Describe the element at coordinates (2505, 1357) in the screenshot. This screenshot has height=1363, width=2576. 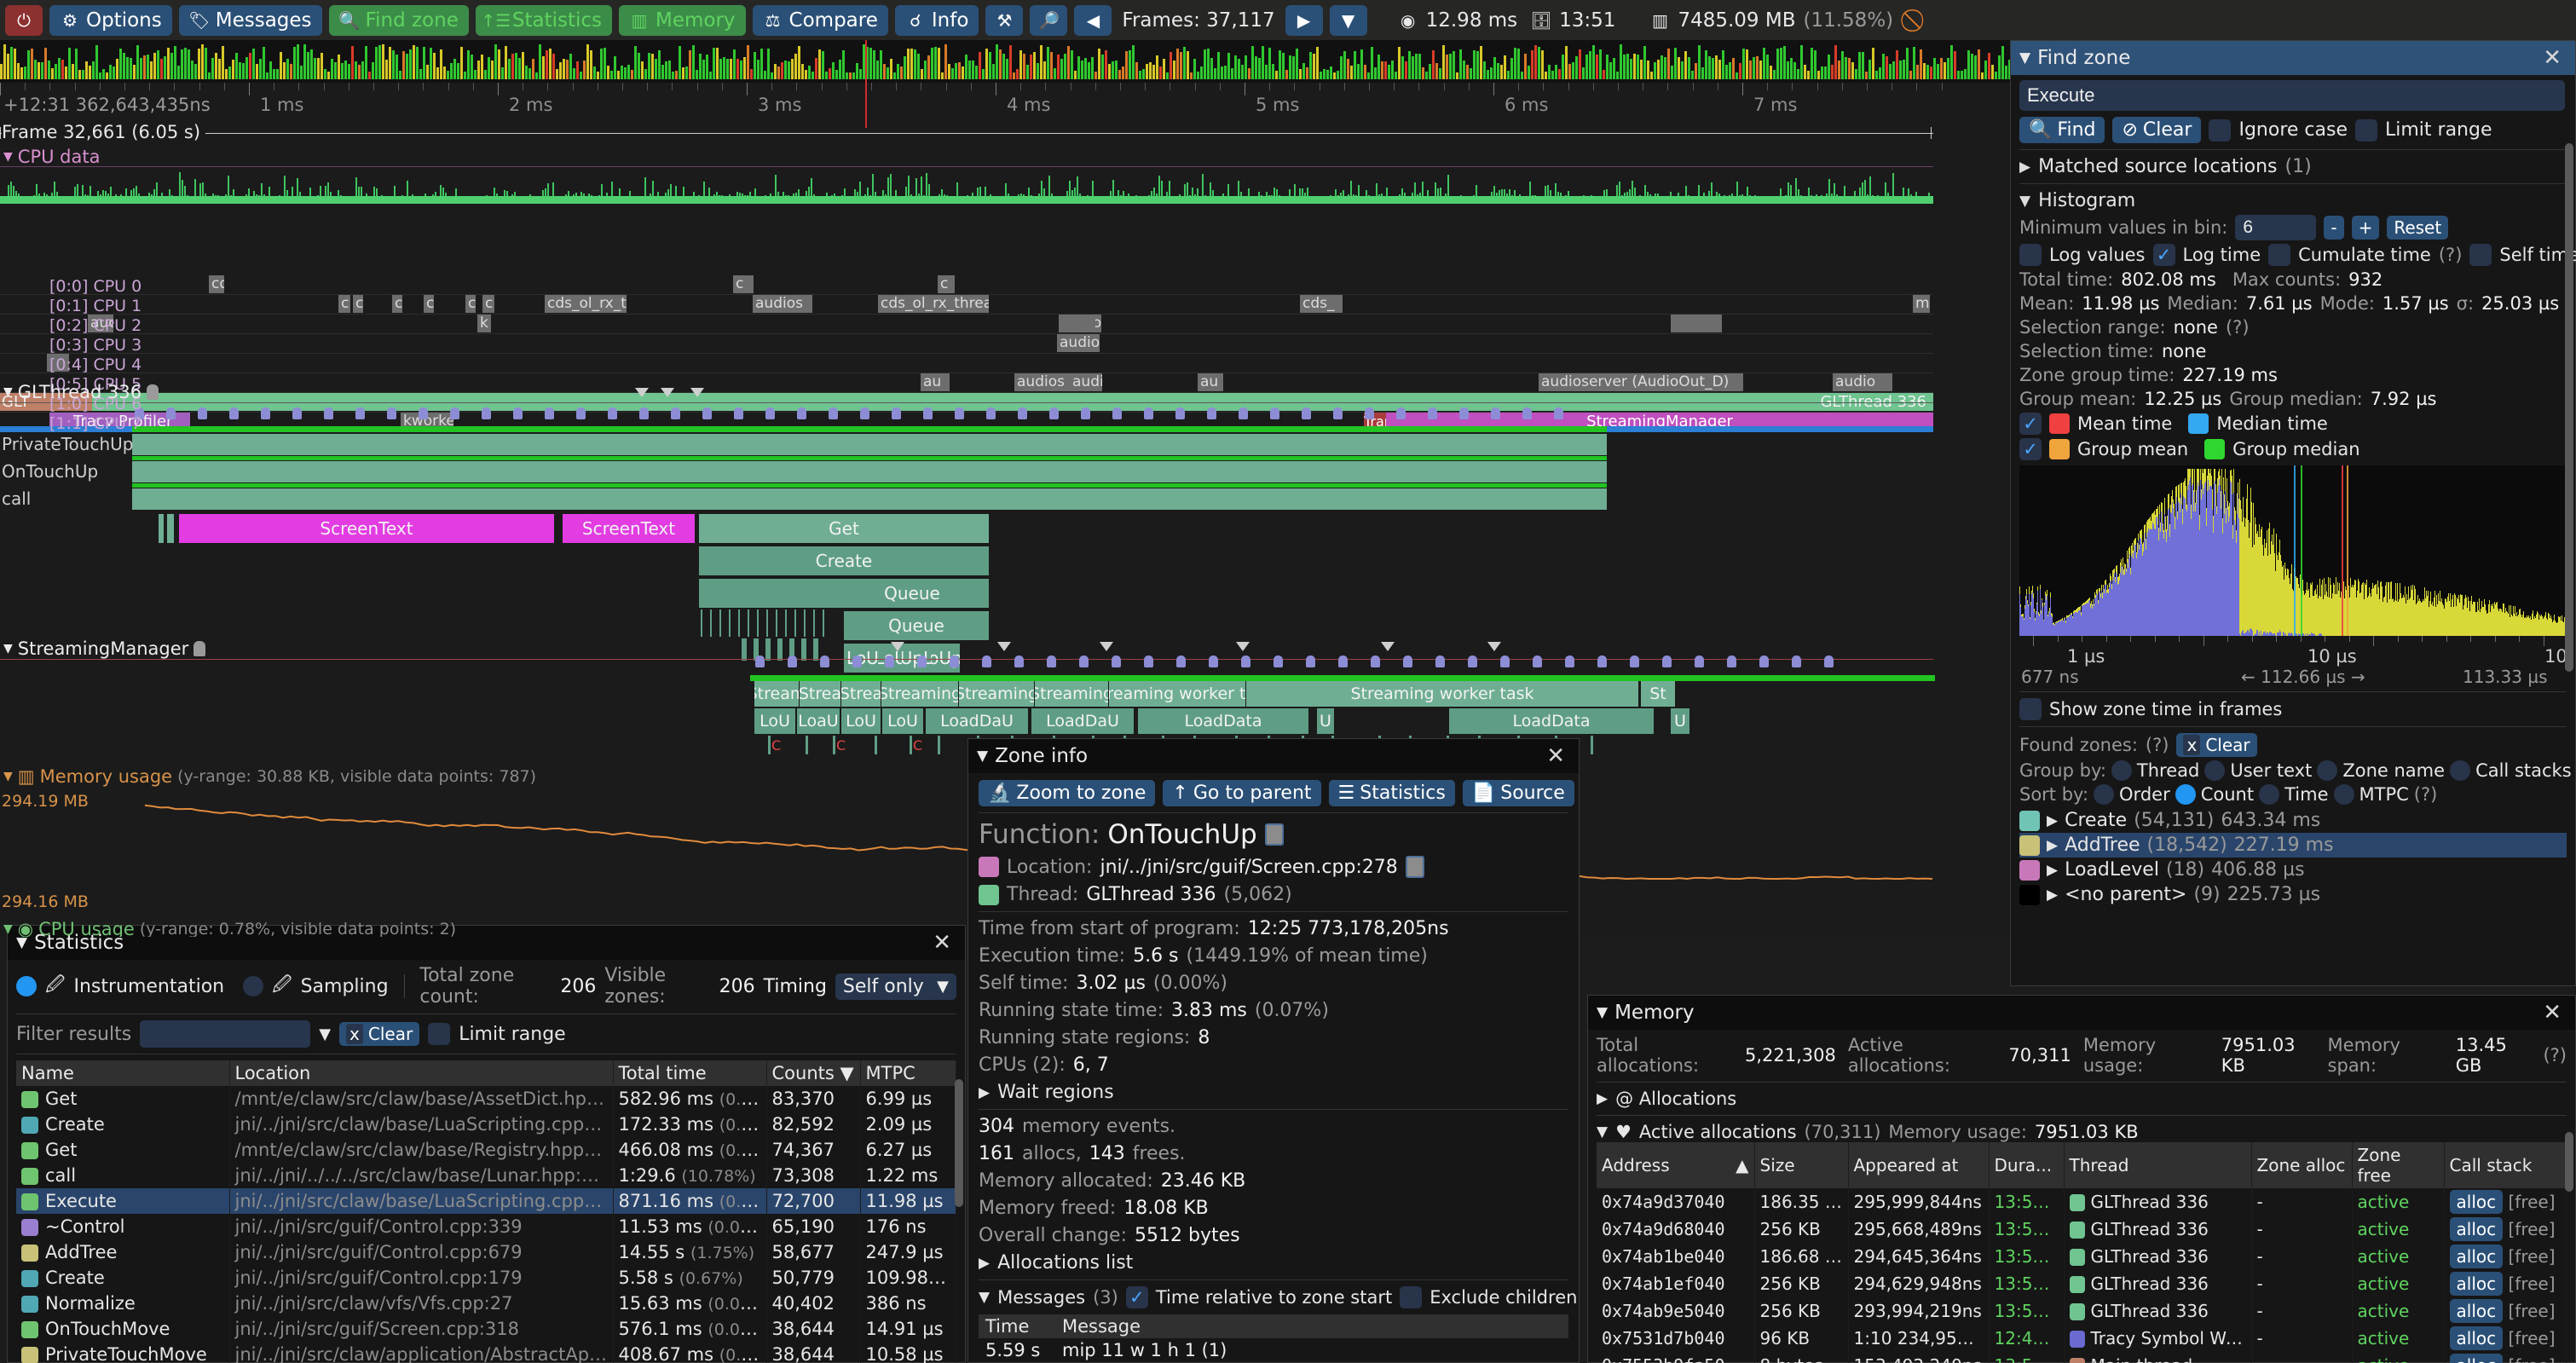
I see `memory-cell-call-stack: alloc [free]` at that location.